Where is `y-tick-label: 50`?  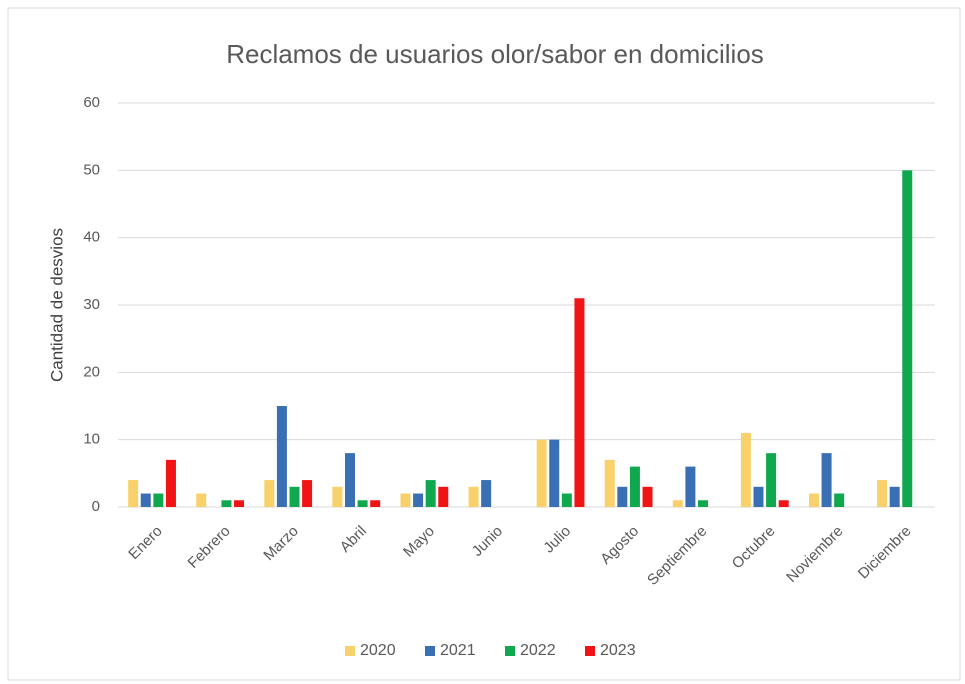
y-tick-label: 50 is located at coordinates (91, 169).